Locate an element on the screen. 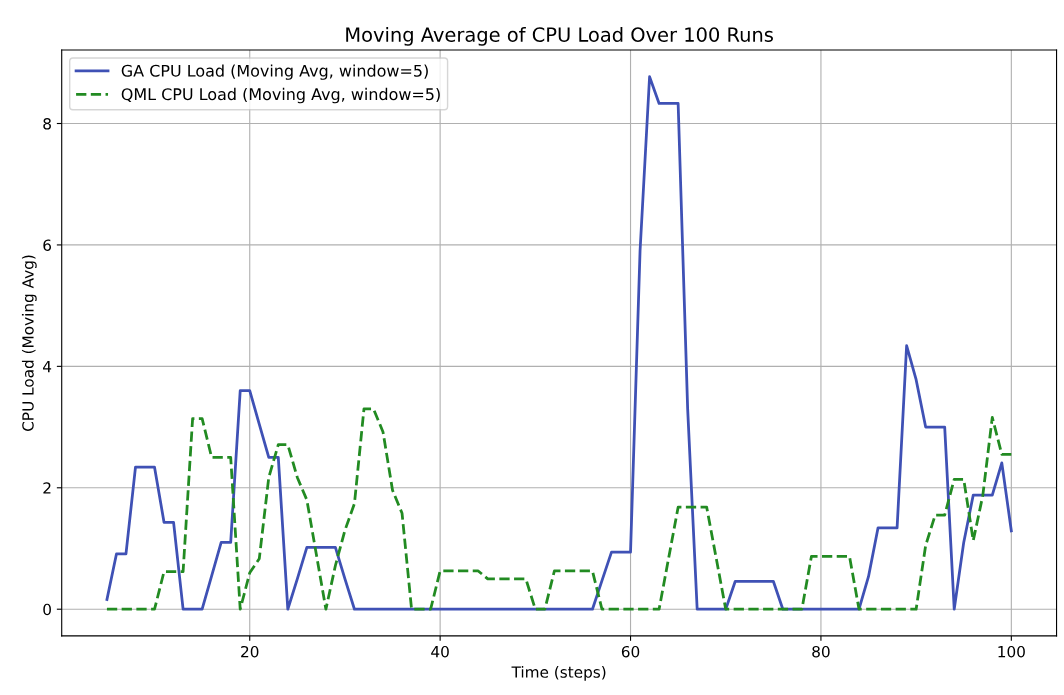 The width and height of the screenshot is (1064, 695). x-tick-label: 20 is located at coordinates (250, 651).